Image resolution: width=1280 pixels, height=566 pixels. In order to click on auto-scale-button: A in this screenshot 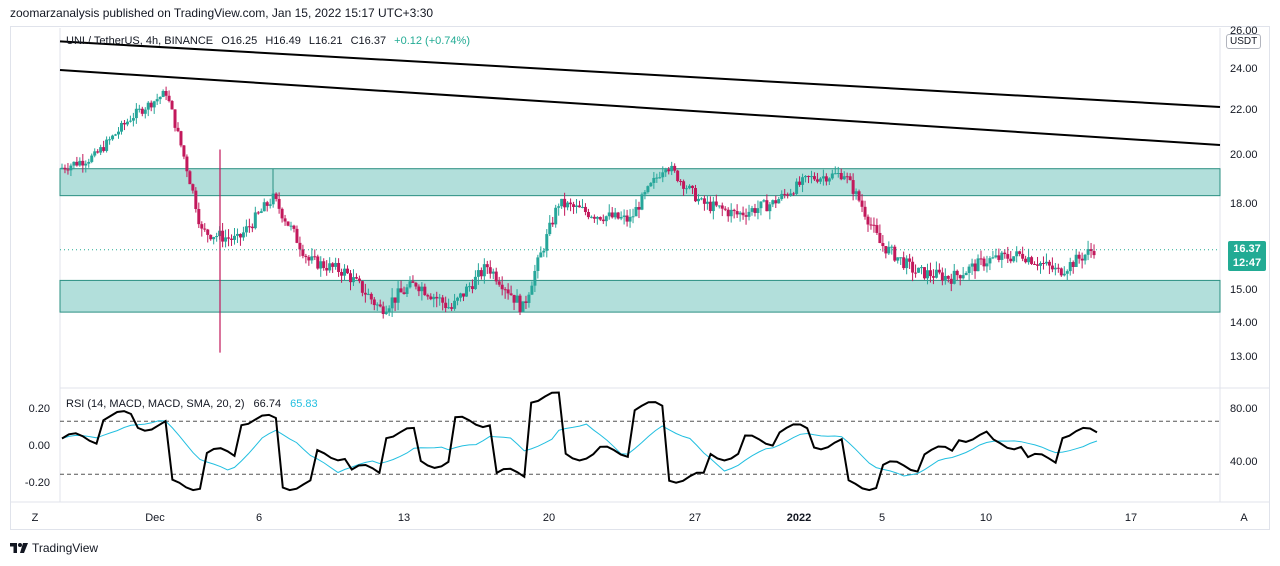, I will do `click(1244, 518)`.